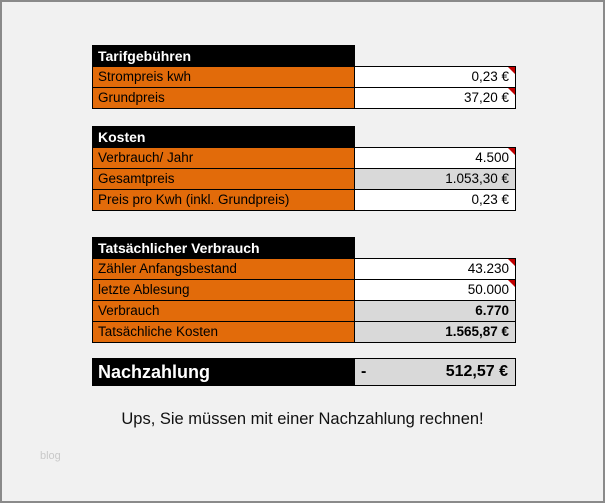 The width and height of the screenshot is (605, 503). What do you see at coordinates (223, 269) in the screenshot?
I see `row-label-cell: Zähler Anfangsbestand` at bounding box center [223, 269].